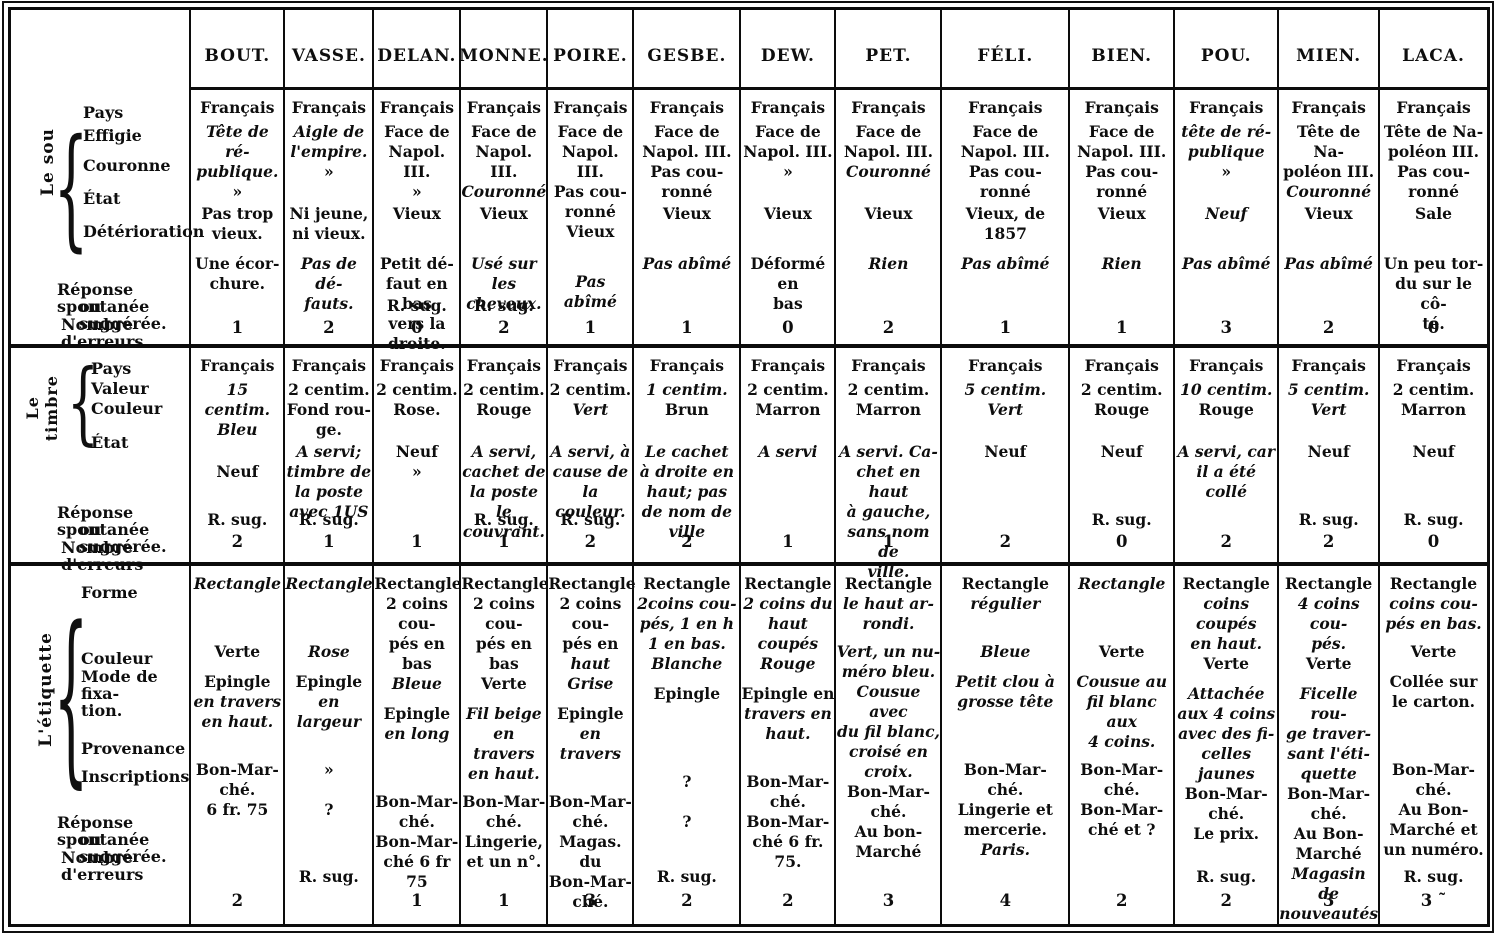  Describe the element at coordinates (888, 50) in the screenshot. I see `subject-header: PET.` at that location.